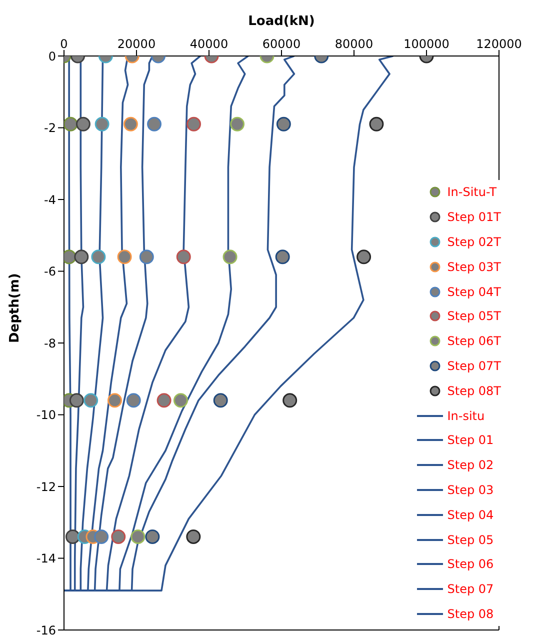 Image resolution: width=533 pixels, height=641 pixels. Describe the element at coordinates (52, 56) in the screenshot. I see `y-tick-label: 0` at that location.